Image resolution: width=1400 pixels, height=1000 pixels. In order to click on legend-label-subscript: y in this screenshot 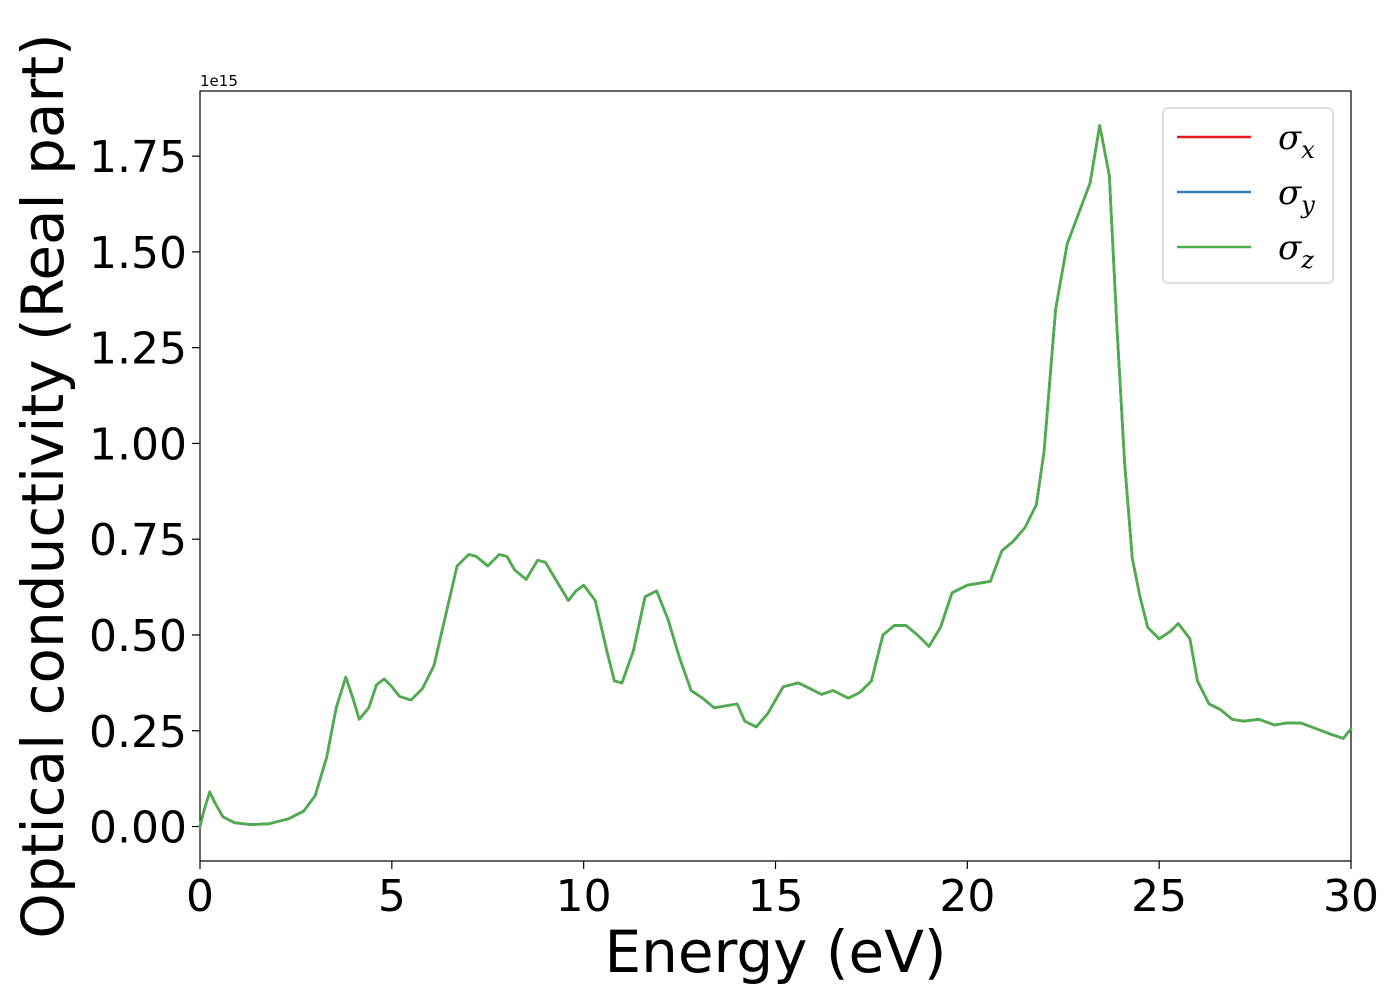, I will do `click(1307, 205)`.